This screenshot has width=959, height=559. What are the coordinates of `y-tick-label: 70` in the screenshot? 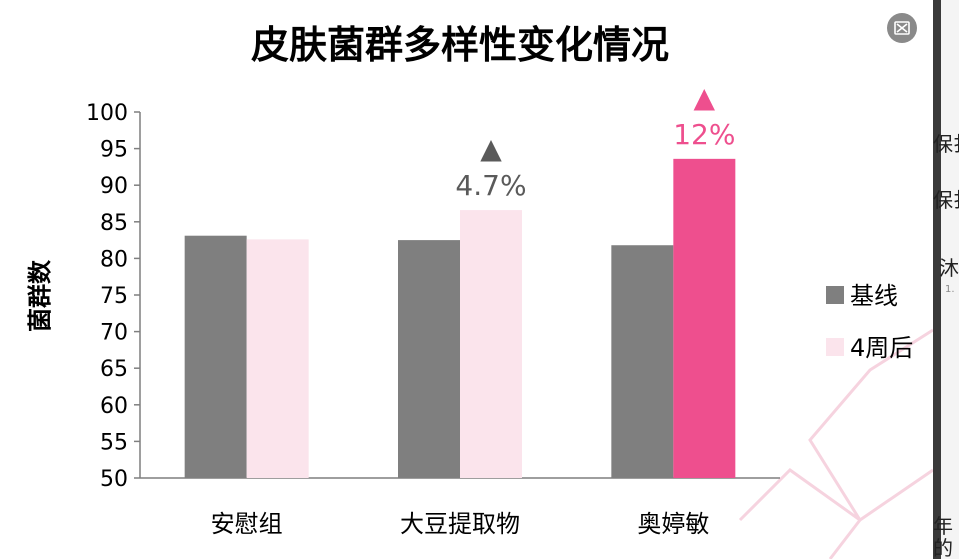 It's located at (114, 333).